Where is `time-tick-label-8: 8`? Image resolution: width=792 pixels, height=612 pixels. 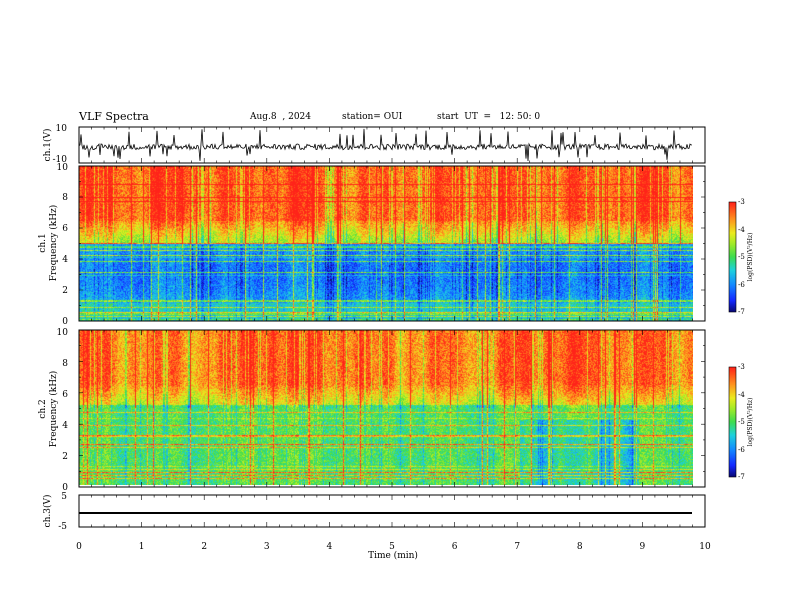
time-tick-label-8: 8 is located at coordinates (580, 547).